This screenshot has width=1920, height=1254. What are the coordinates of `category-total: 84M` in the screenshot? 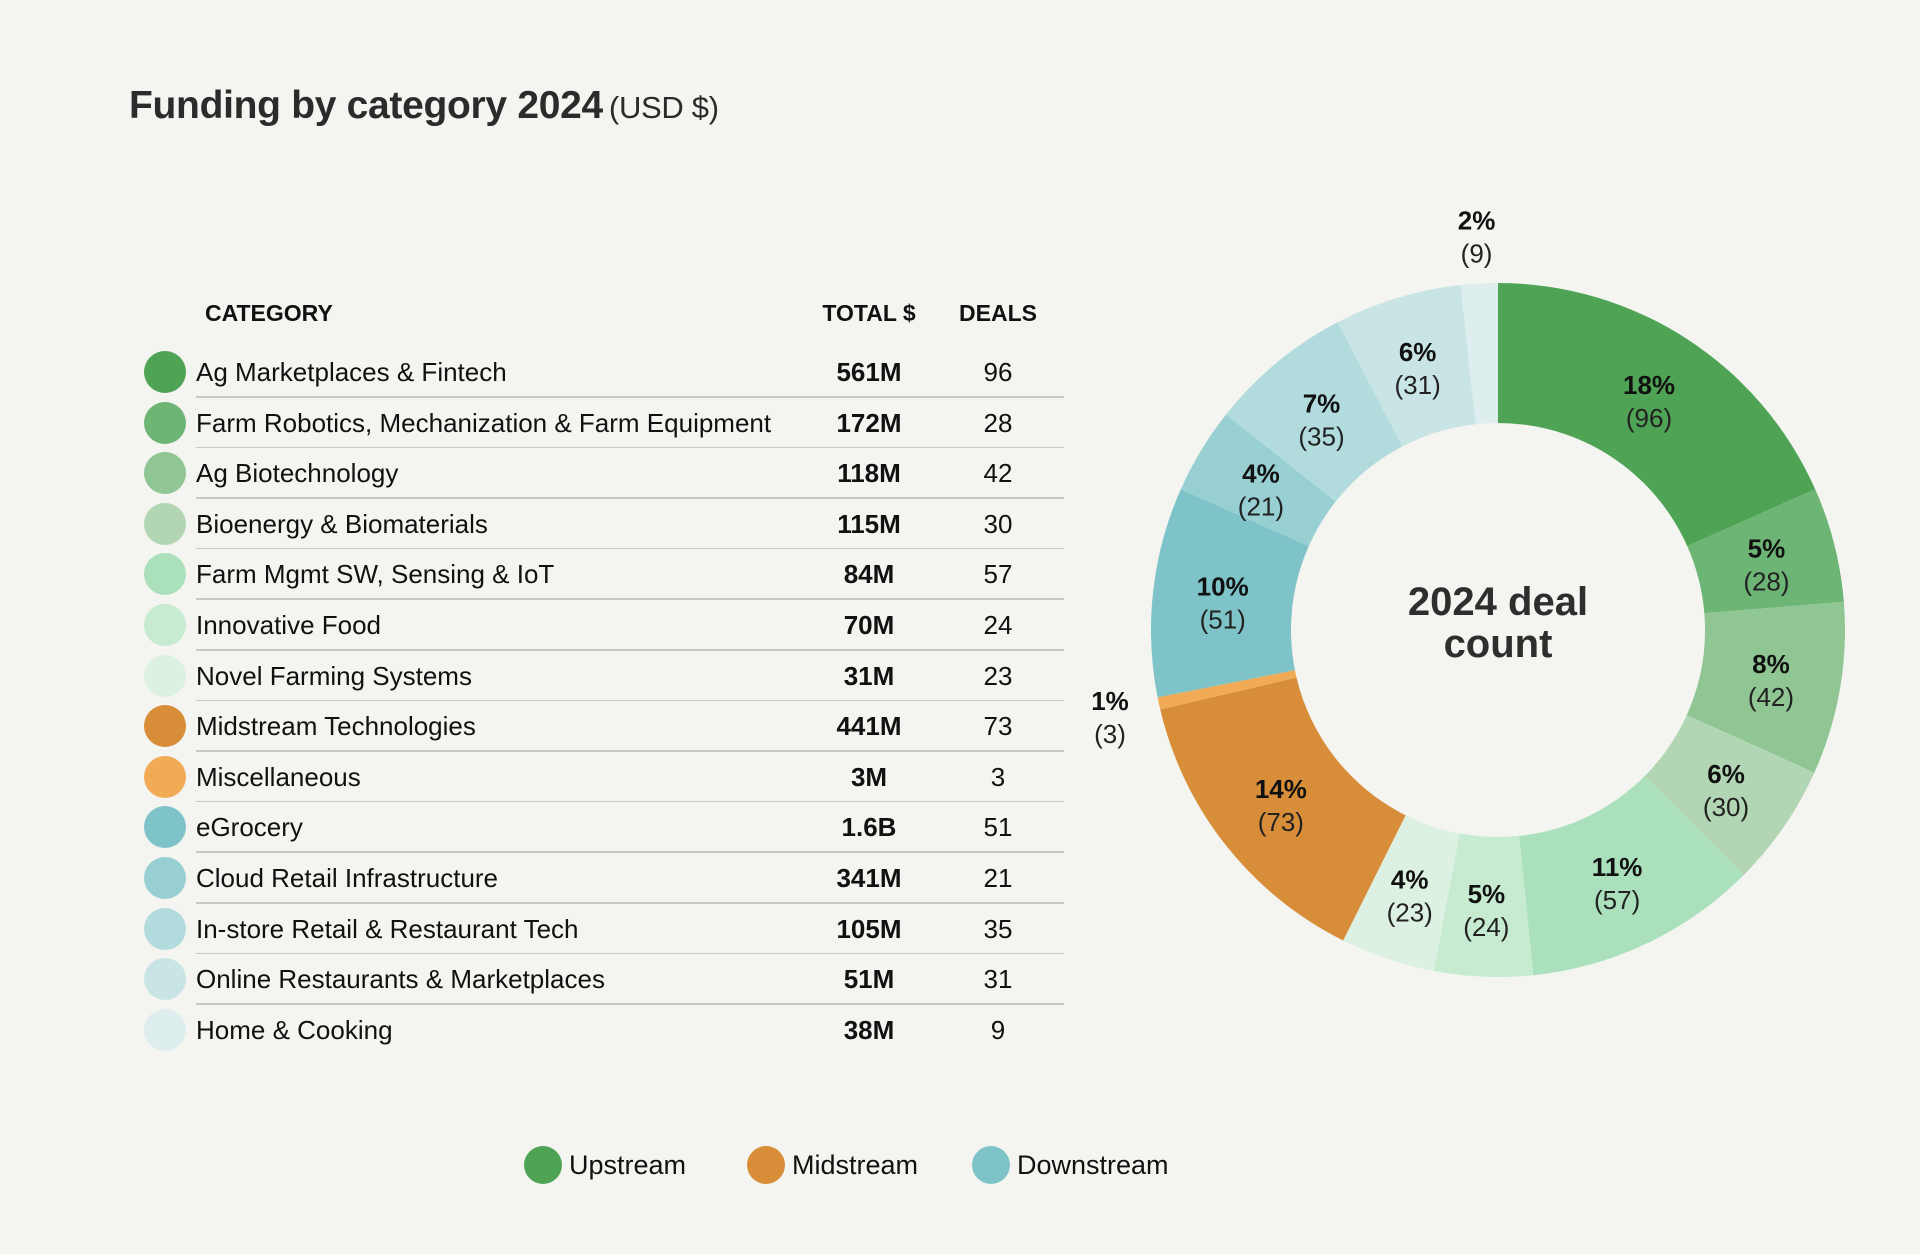 It's located at (869, 574).